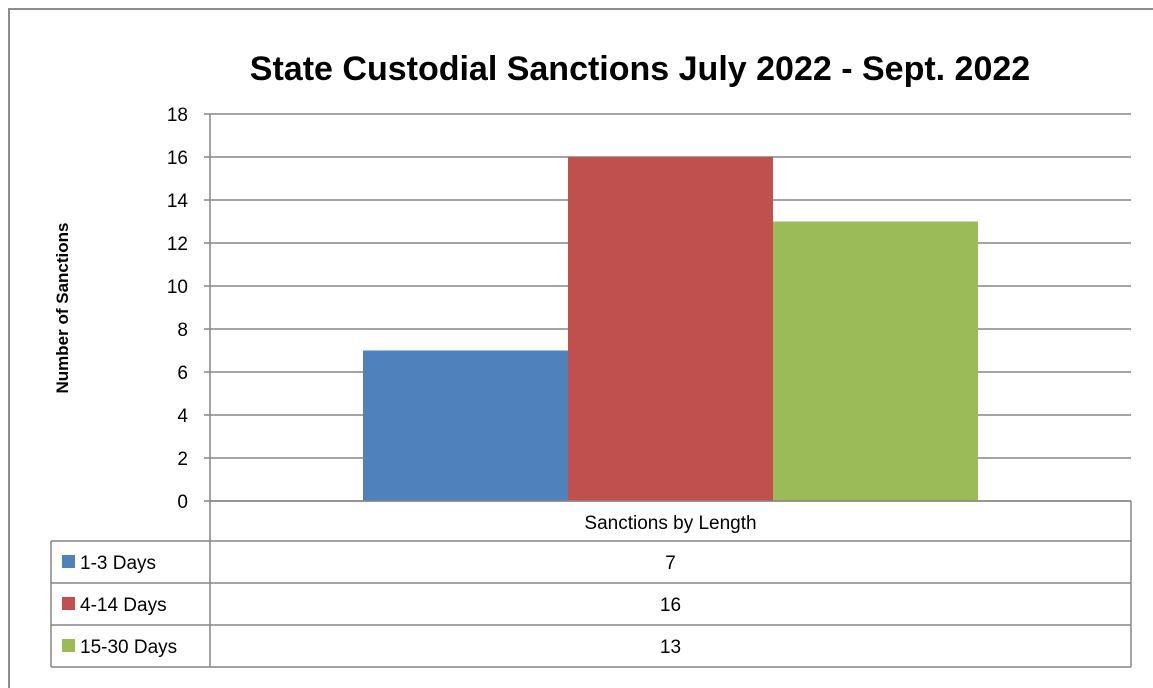 This screenshot has width=1153, height=688. Describe the element at coordinates (182, 459) in the screenshot. I see `y-tick-label: 2` at that location.